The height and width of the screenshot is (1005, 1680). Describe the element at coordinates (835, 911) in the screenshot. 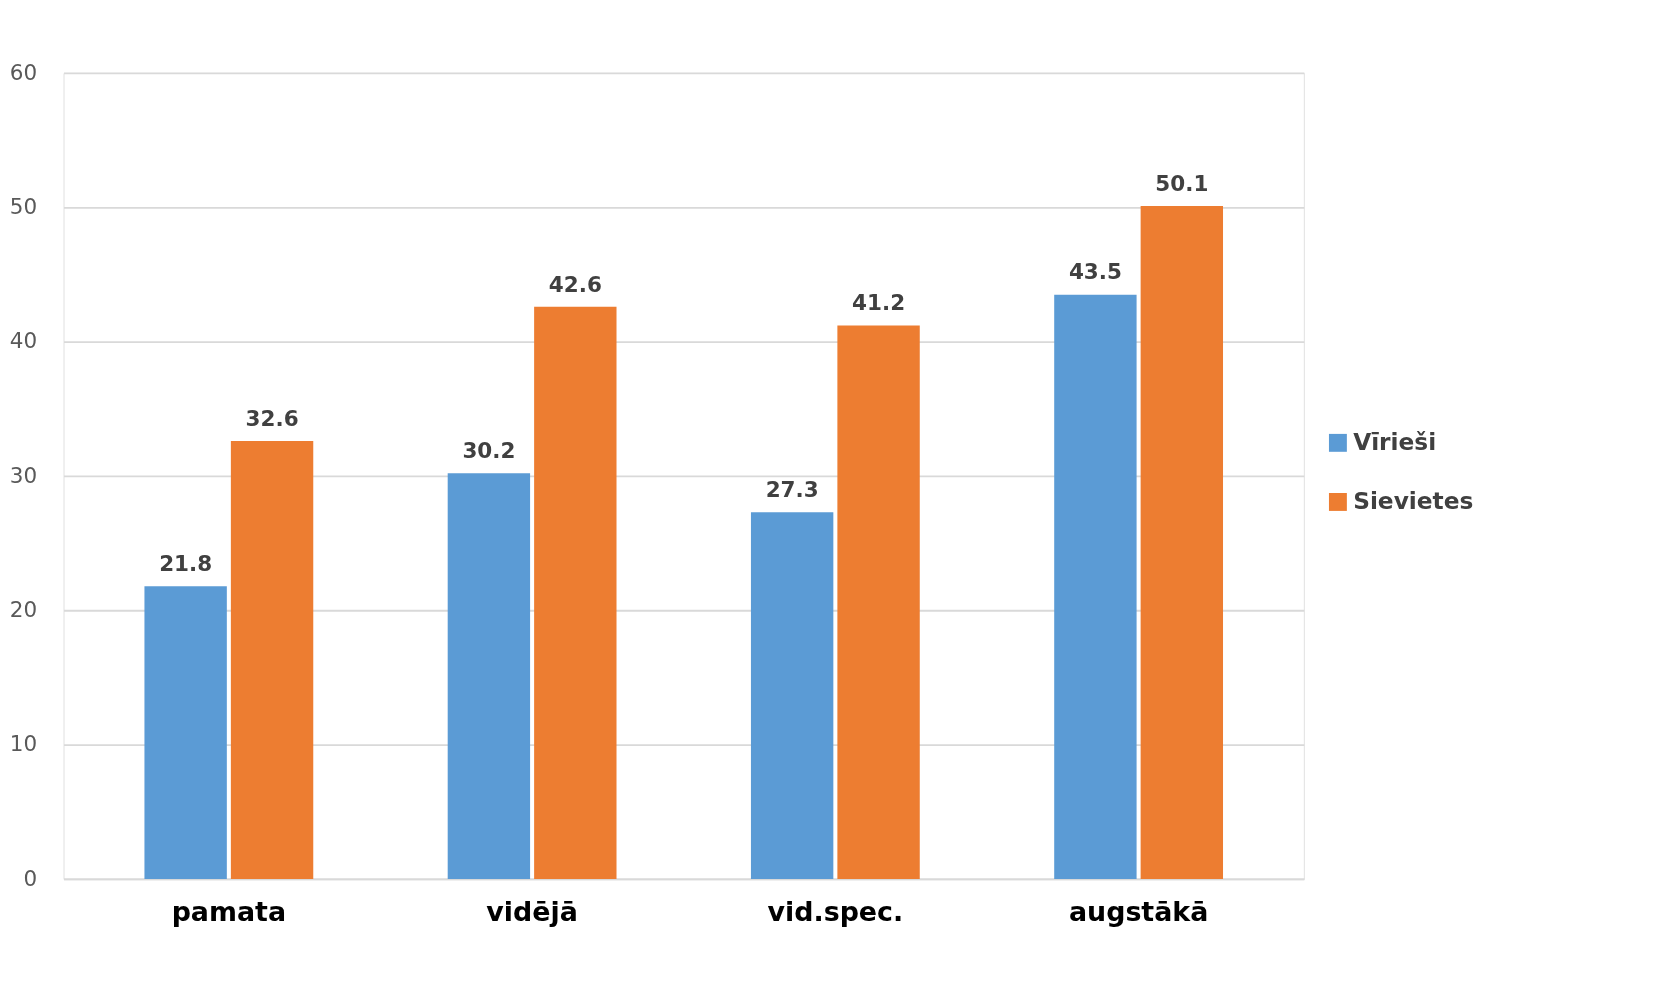

I see `x-tick-label: vid.spec.` at that location.